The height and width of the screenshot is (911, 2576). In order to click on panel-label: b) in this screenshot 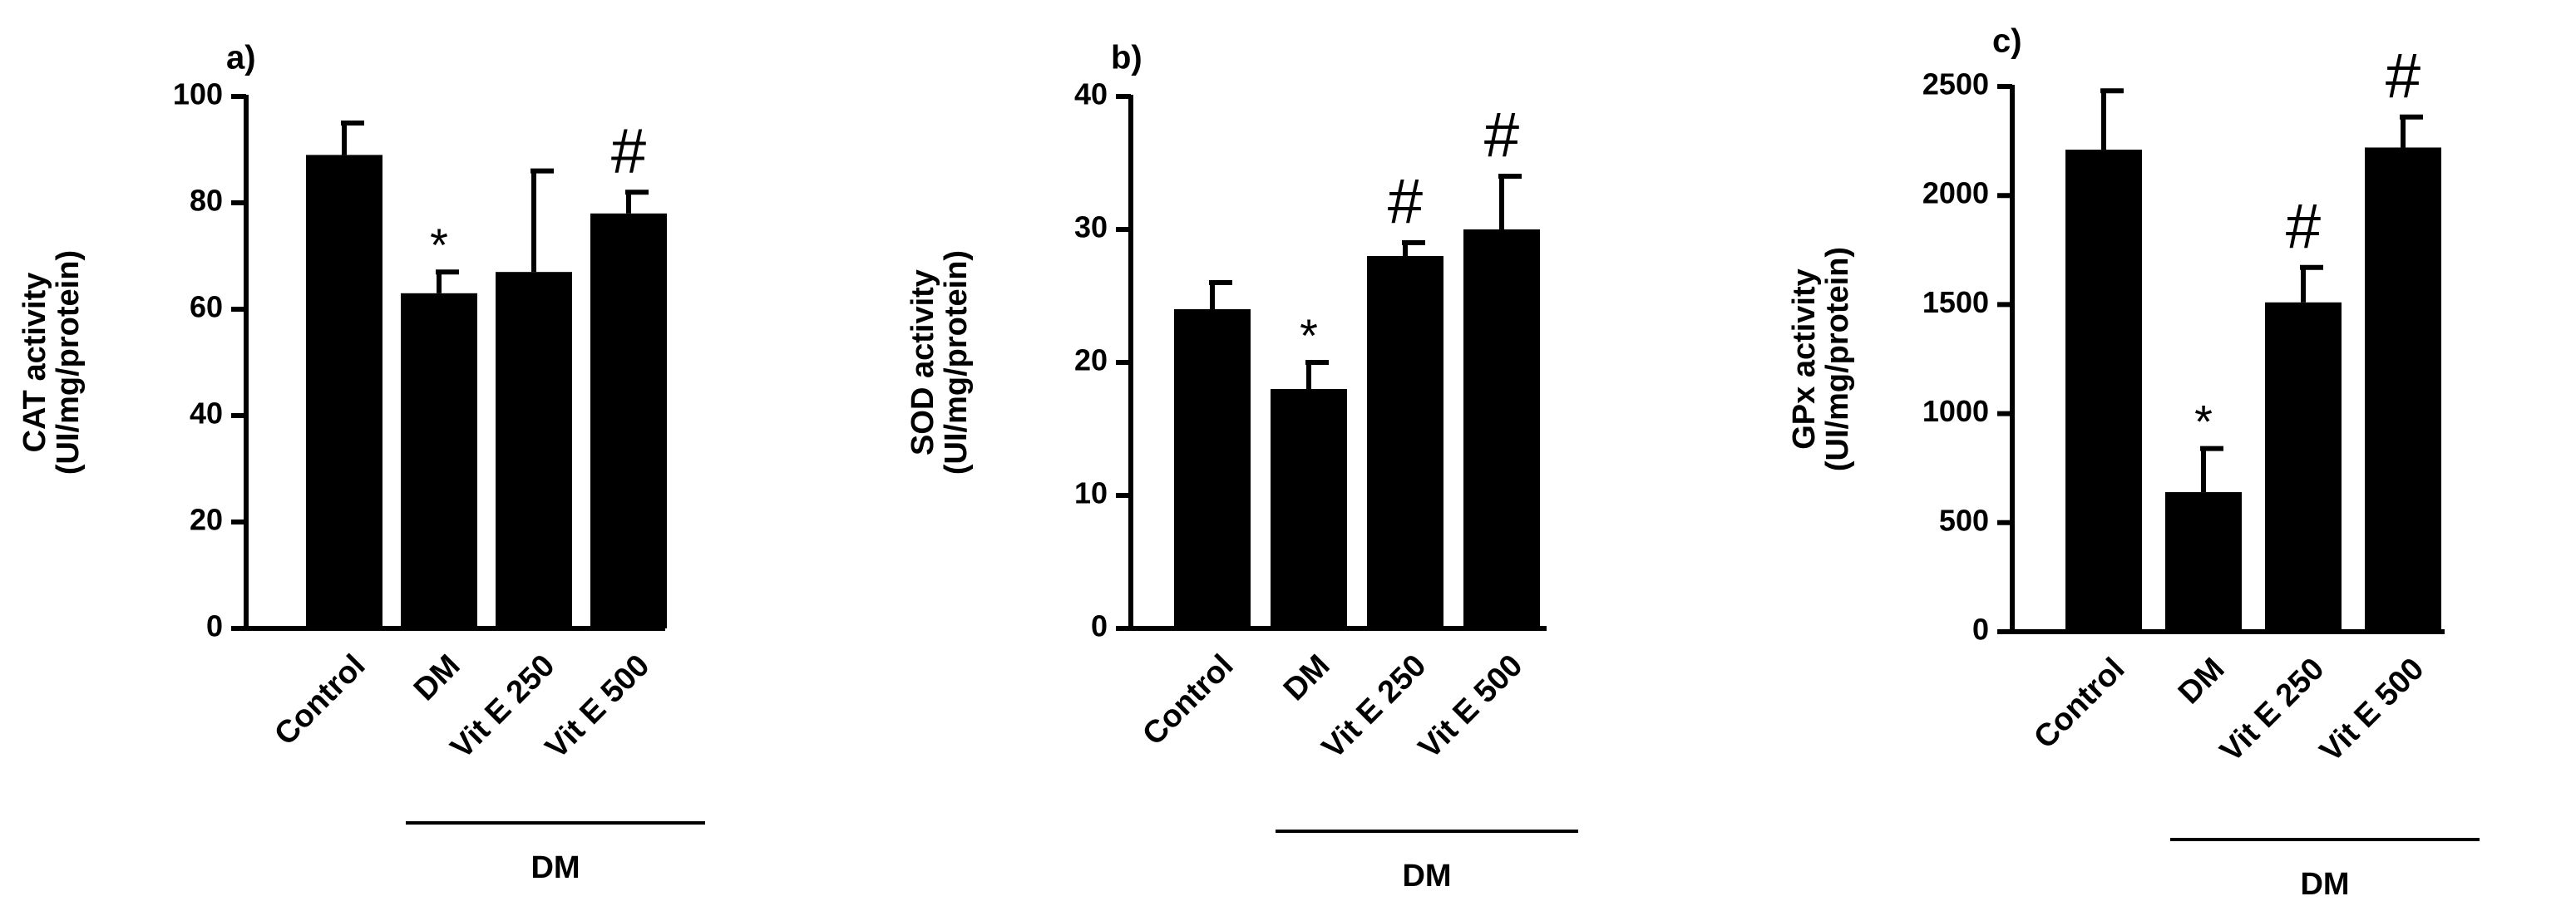, I will do `click(1126, 58)`.